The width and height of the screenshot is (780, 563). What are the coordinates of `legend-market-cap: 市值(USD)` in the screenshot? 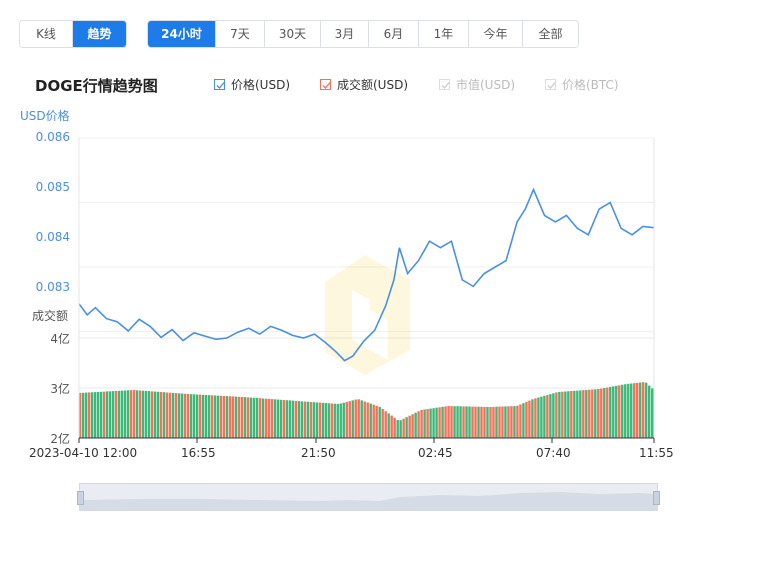 It's located at (477, 84).